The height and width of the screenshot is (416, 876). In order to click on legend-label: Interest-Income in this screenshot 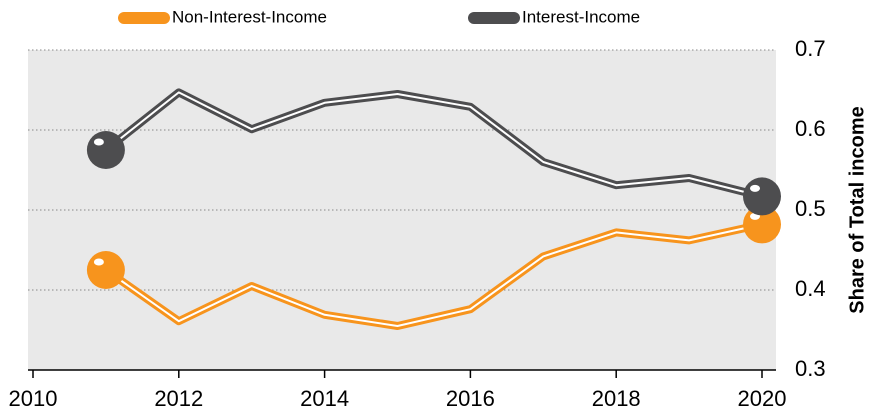, I will do `click(581, 16)`.